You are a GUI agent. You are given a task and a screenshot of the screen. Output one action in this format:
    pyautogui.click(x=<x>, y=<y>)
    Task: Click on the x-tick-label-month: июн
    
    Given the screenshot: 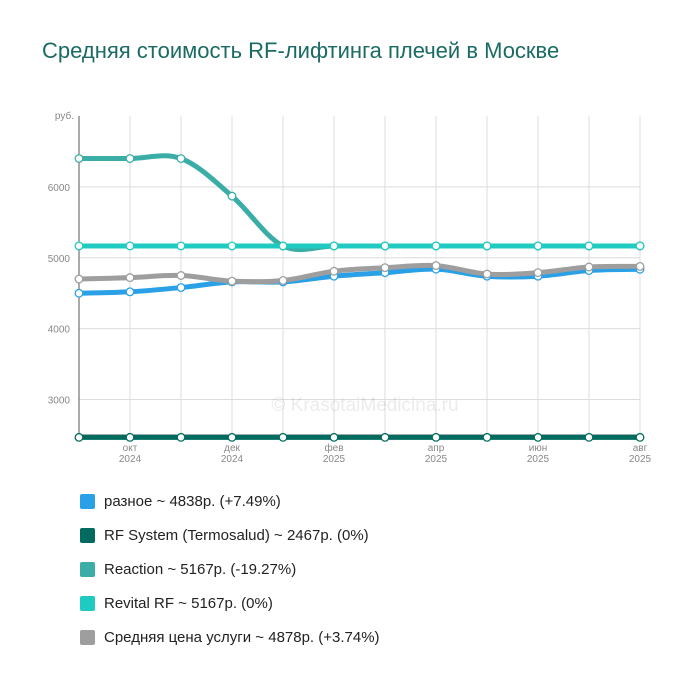 What is the action you would take?
    pyautogui.click(x=538, y=448)
    